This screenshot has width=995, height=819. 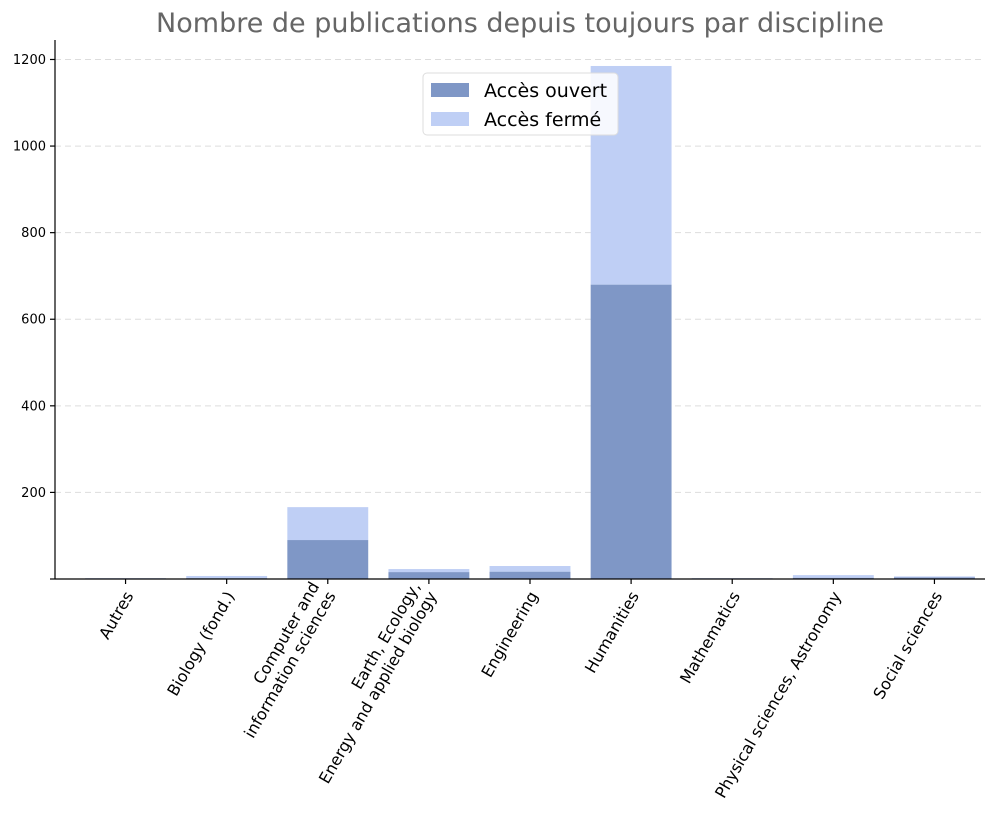 What do you see at coordinates (33, 233) in the screenshot?
I see `y-tick-label: 800` at bounding box center [33, 233].